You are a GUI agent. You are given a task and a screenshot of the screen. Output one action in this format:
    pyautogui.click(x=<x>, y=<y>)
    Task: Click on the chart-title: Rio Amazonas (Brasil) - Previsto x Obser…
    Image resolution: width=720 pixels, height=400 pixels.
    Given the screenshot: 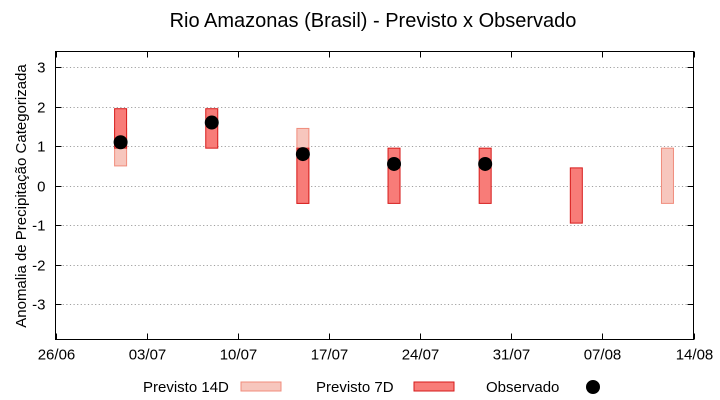 What is the action you would take?
    pyautogui.click(x=373, y=21)
    